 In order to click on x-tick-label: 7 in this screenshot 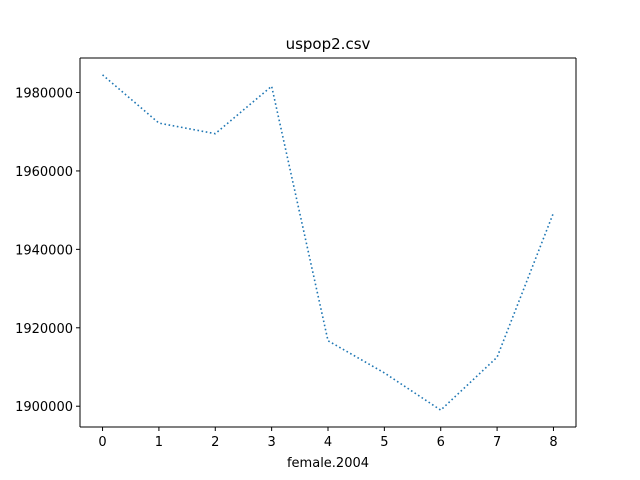, I will do `click(497, 442)`.